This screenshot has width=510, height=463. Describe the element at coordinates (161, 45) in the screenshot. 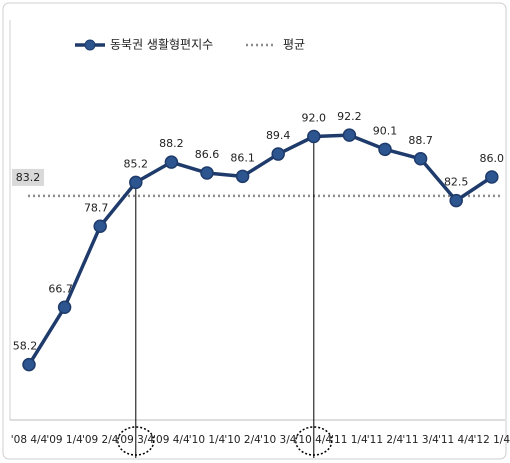

I see `legend-label: 동북권 생활형편지수` at that location.